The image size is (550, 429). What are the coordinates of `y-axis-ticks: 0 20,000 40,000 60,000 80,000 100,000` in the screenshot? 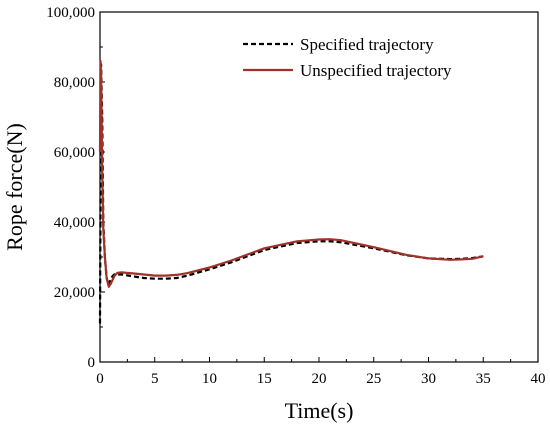 It's located at (75, 188).